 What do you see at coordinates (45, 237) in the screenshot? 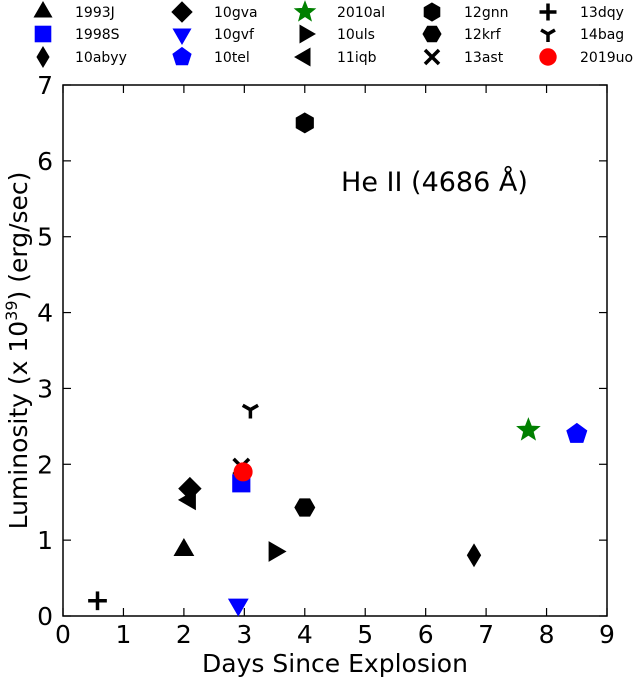
I see `y-tick-label: 5` at bounding box center [45, 237].